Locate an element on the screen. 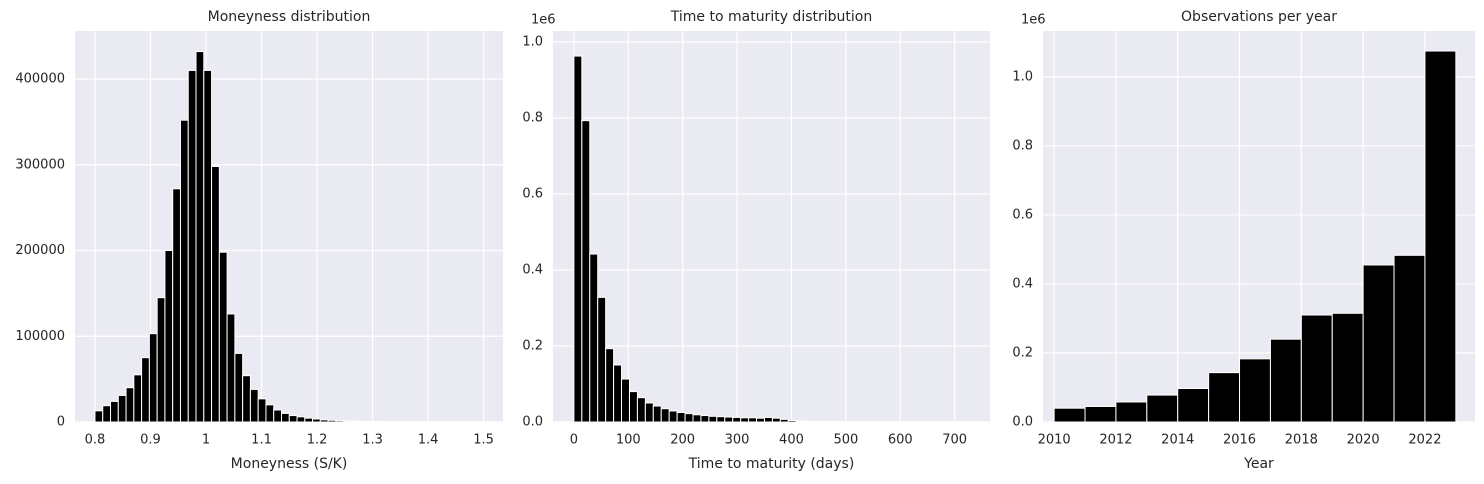  x-tick-label: 2016 is located at coordinates (1239, 440).